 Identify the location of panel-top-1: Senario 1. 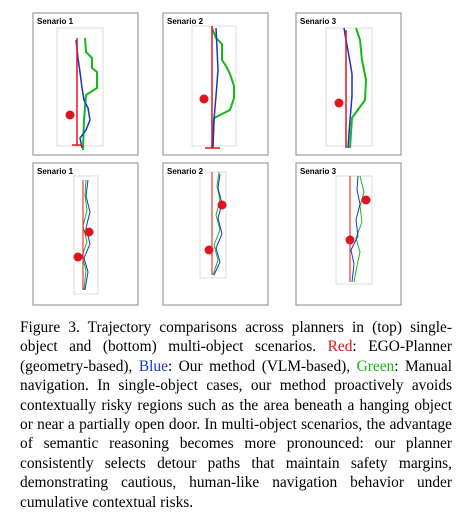
(85, 84).